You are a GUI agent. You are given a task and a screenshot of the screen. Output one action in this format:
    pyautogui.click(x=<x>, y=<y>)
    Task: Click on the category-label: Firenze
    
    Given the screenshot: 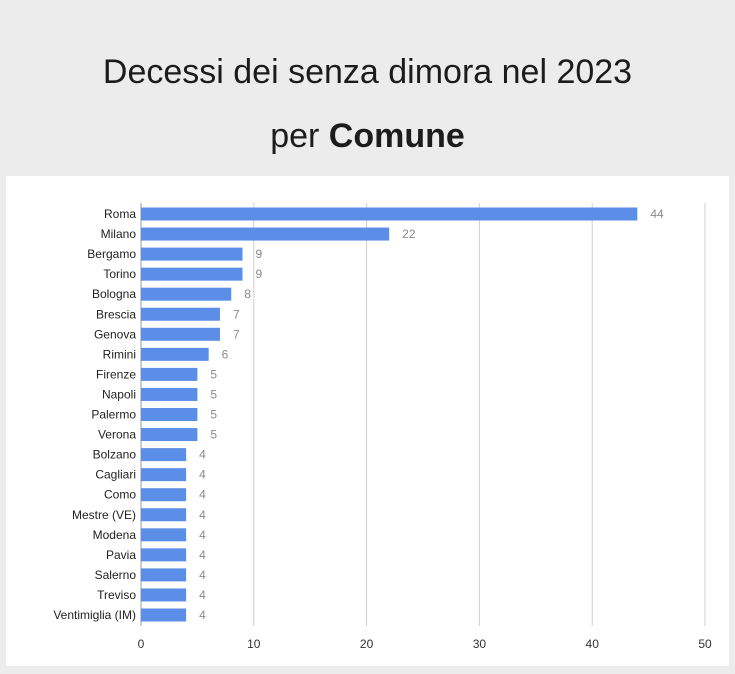 What is the action you would take?
    pyautogui.click(x=116, y=374)
    